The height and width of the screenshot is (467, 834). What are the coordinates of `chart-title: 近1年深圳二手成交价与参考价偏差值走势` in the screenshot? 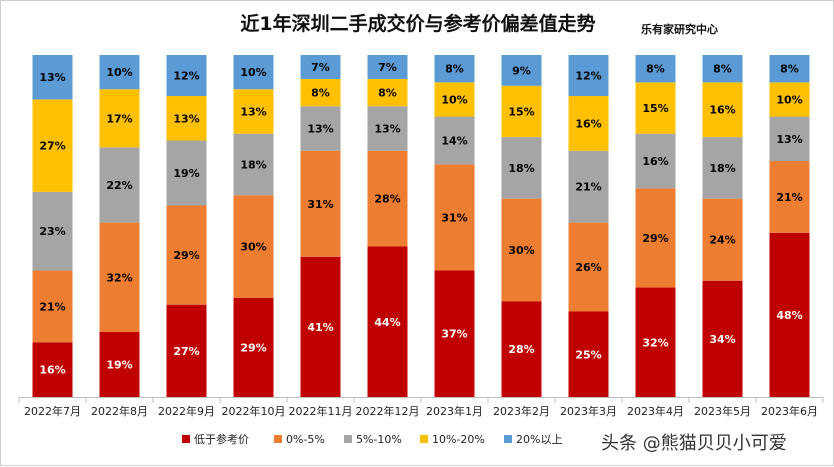 It's located at (418, 24).